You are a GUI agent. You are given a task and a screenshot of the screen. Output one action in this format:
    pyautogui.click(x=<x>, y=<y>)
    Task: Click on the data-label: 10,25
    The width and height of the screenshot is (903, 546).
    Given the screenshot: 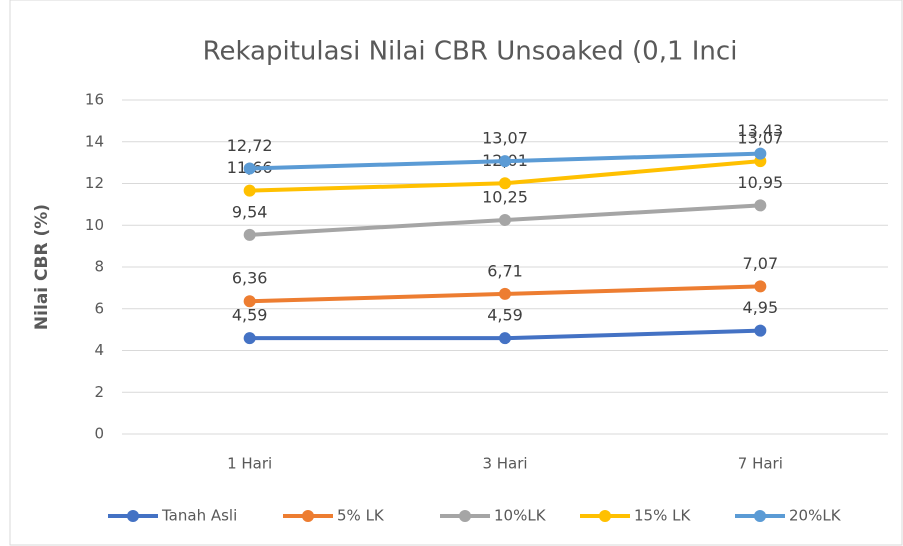 What is the action you would take?
    pyautogui.click(x=505, y=197)
    